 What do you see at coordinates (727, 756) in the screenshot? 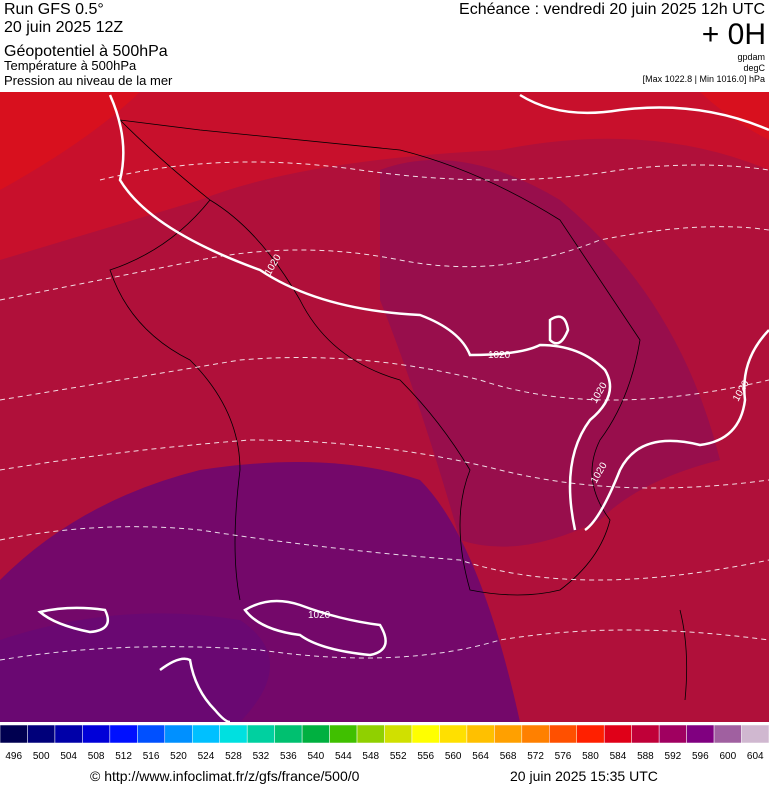
I see `colorbar-label: 600` at bounding box center [727, 756].